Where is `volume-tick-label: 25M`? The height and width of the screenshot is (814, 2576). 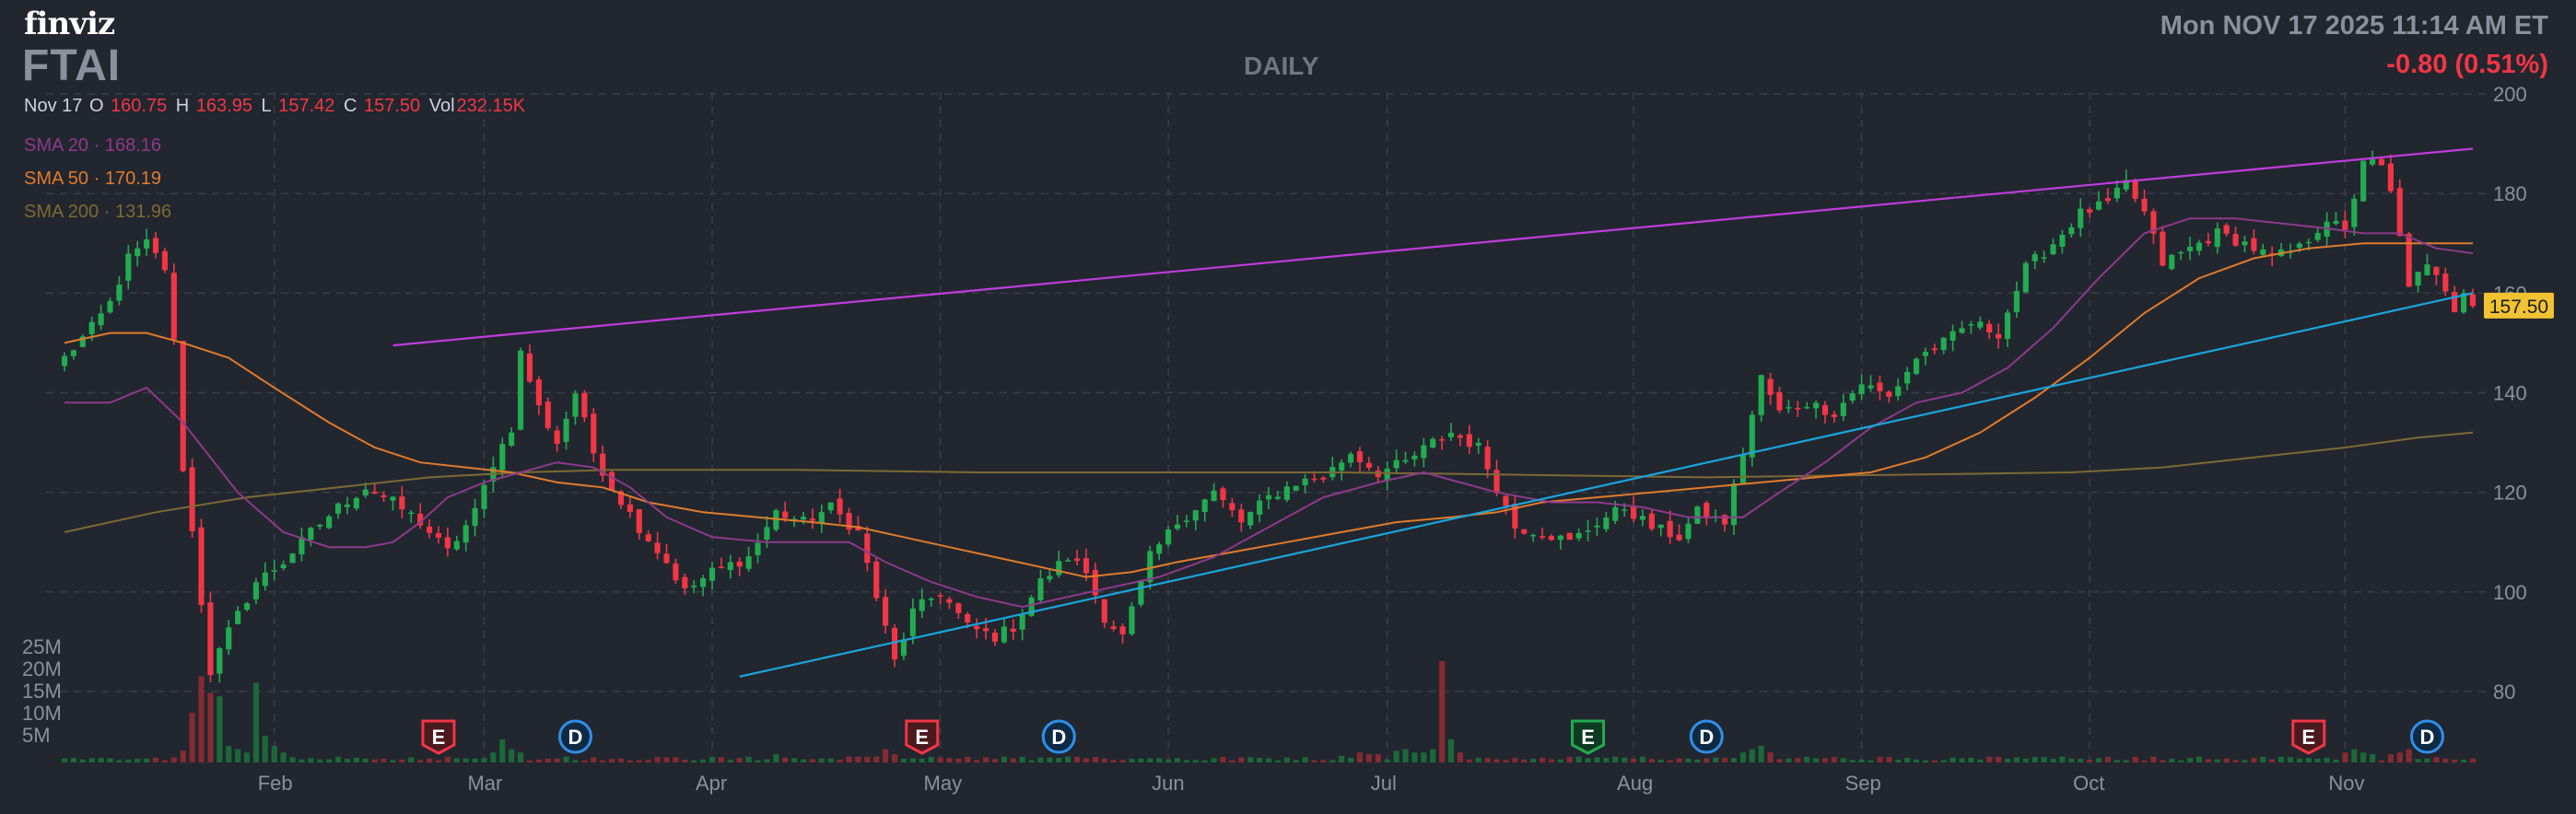
volume-tick-label: 25M is located at coordinates (42, 646).